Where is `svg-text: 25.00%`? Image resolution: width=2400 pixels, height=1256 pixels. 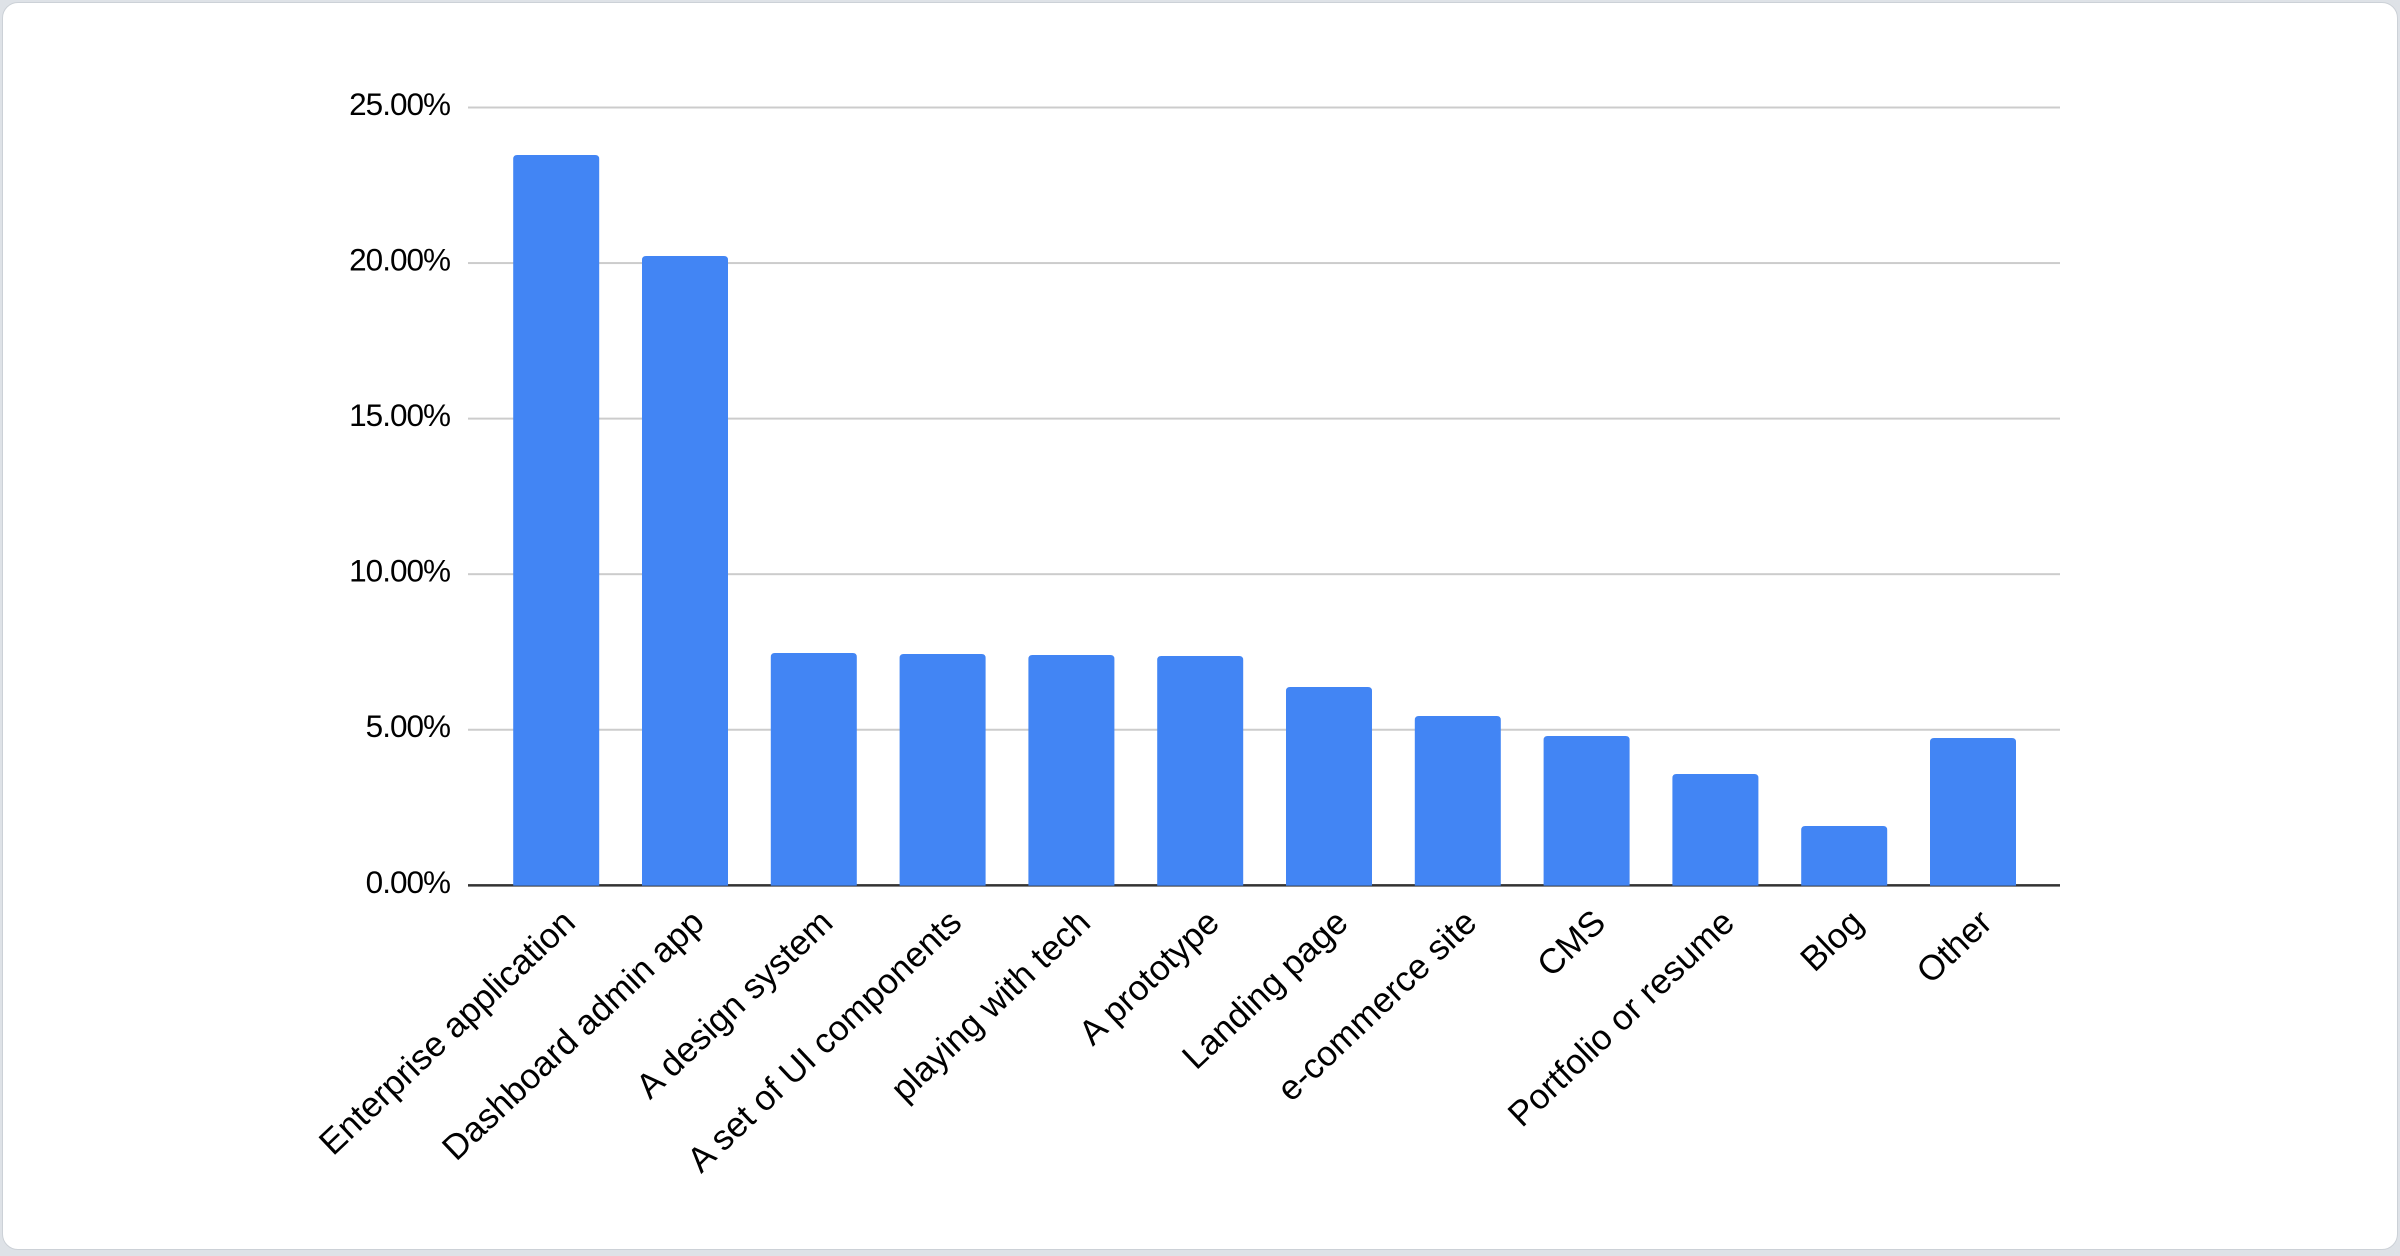
svg-text: 25.00% is located at coordinates (399, 104).